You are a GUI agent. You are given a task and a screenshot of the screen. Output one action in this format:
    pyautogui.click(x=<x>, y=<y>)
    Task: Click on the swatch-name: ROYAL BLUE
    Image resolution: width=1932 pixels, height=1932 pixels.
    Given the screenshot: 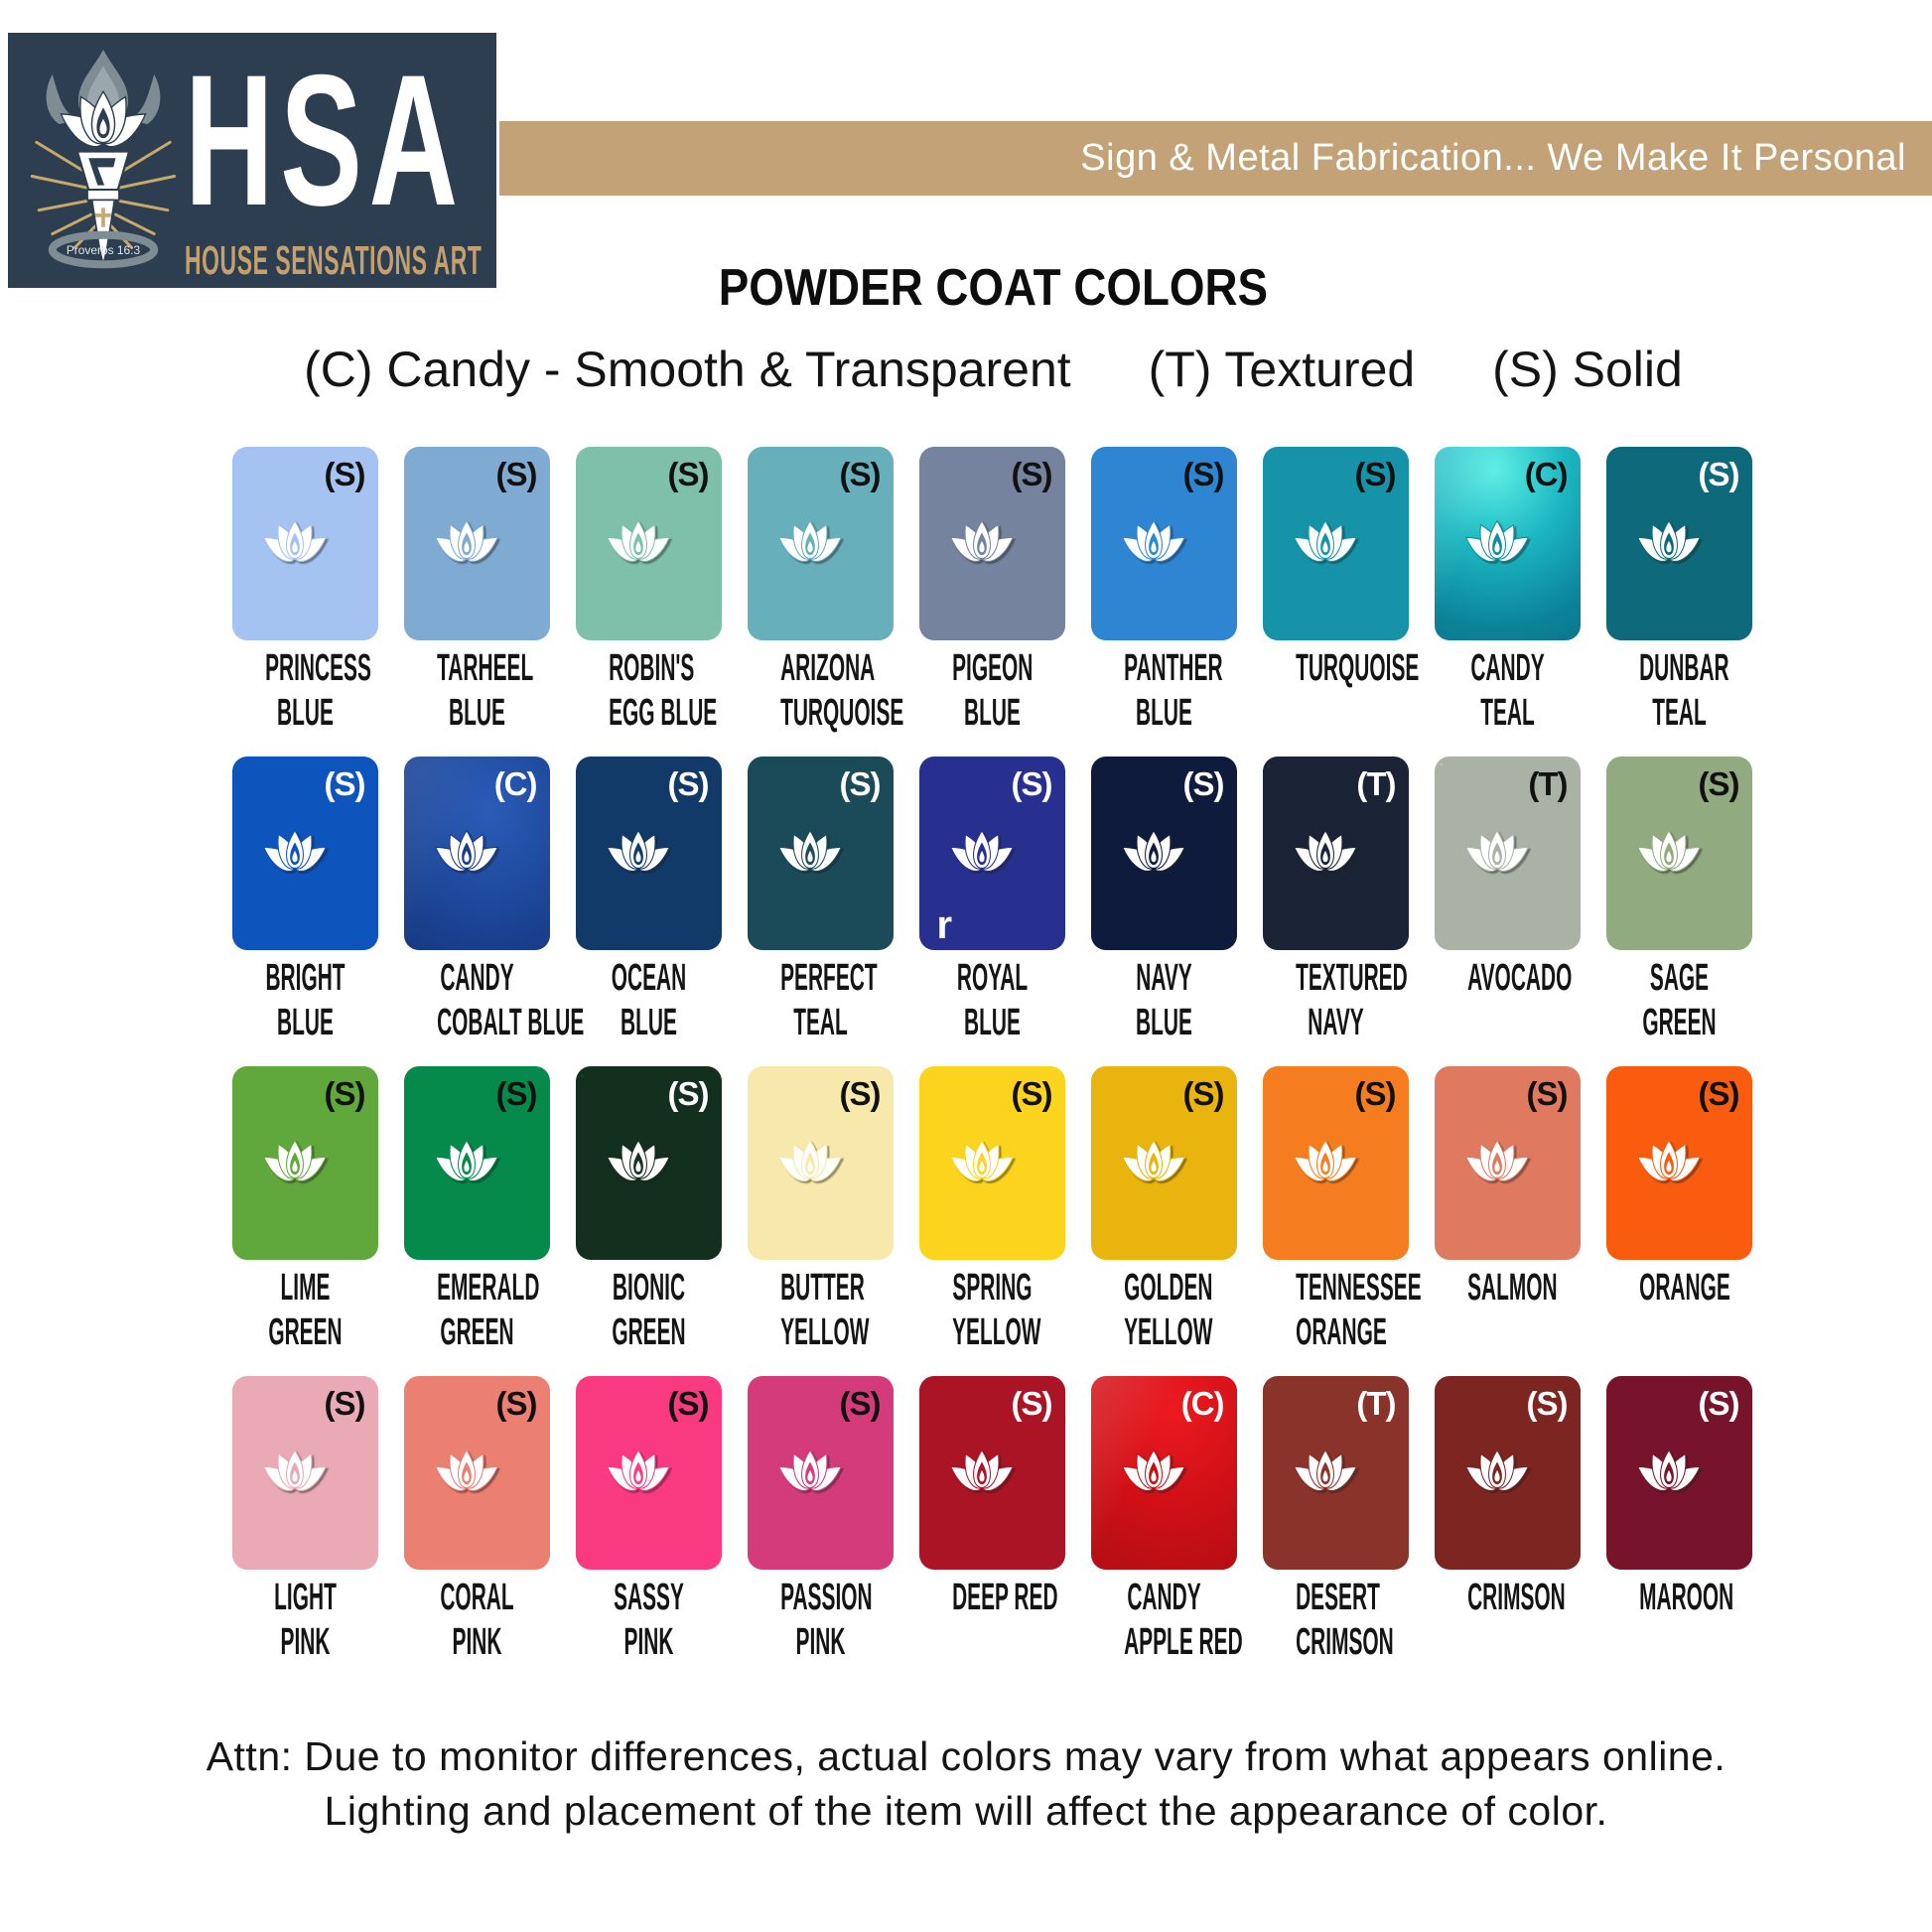 What is the action you would take?
    pyautogui.click(x=992, y=1000)
    